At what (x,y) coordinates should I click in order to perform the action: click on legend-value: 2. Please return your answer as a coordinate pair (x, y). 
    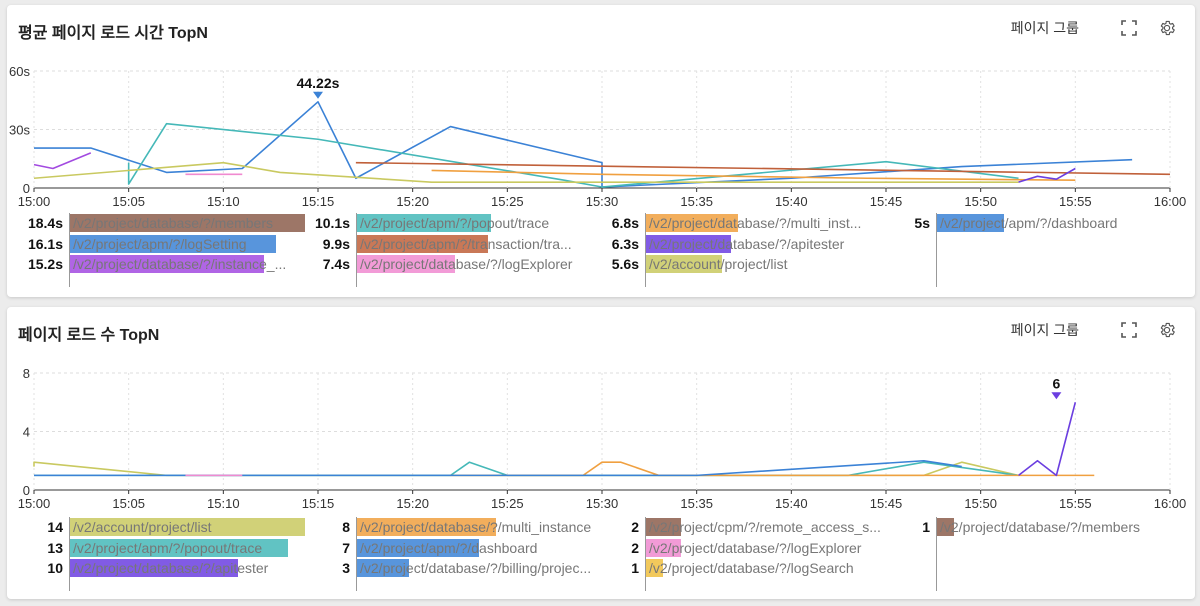
    Looking at the image, I should click on (635, 527).